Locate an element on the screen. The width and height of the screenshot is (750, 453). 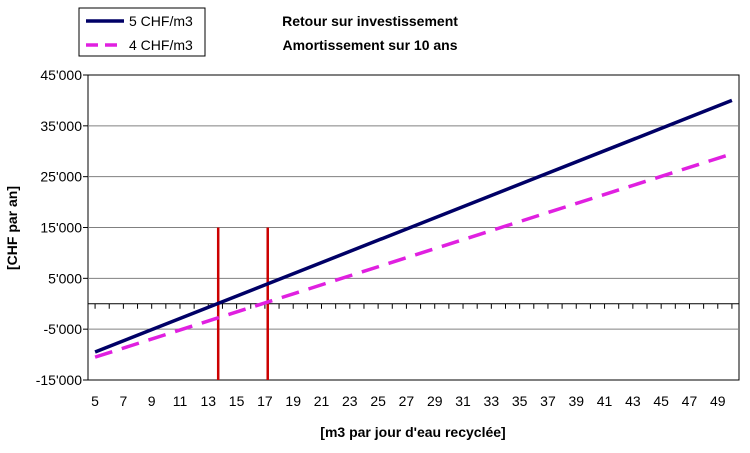
y-tick-label: -15'000 is located at coordinates (59, 380).